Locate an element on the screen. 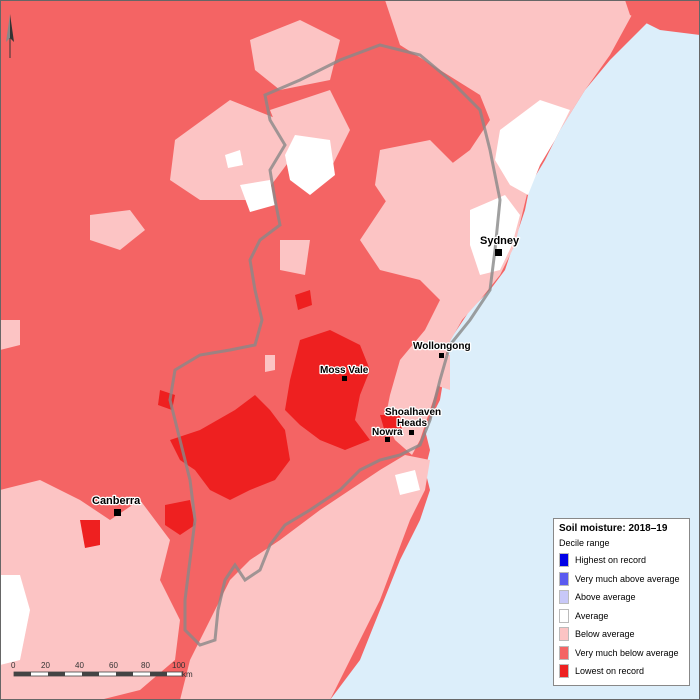 This screenshot has width=700, height=700. legend-item: Lowest on record is located at coordinates (621, 671).